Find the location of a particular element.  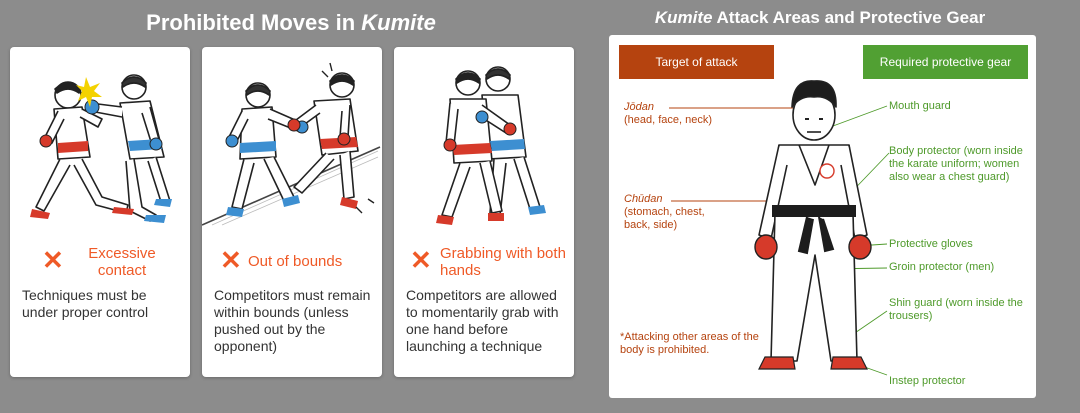

target-jodan: Jōdan (head, face, neck) is located at coordinates (668, 113).